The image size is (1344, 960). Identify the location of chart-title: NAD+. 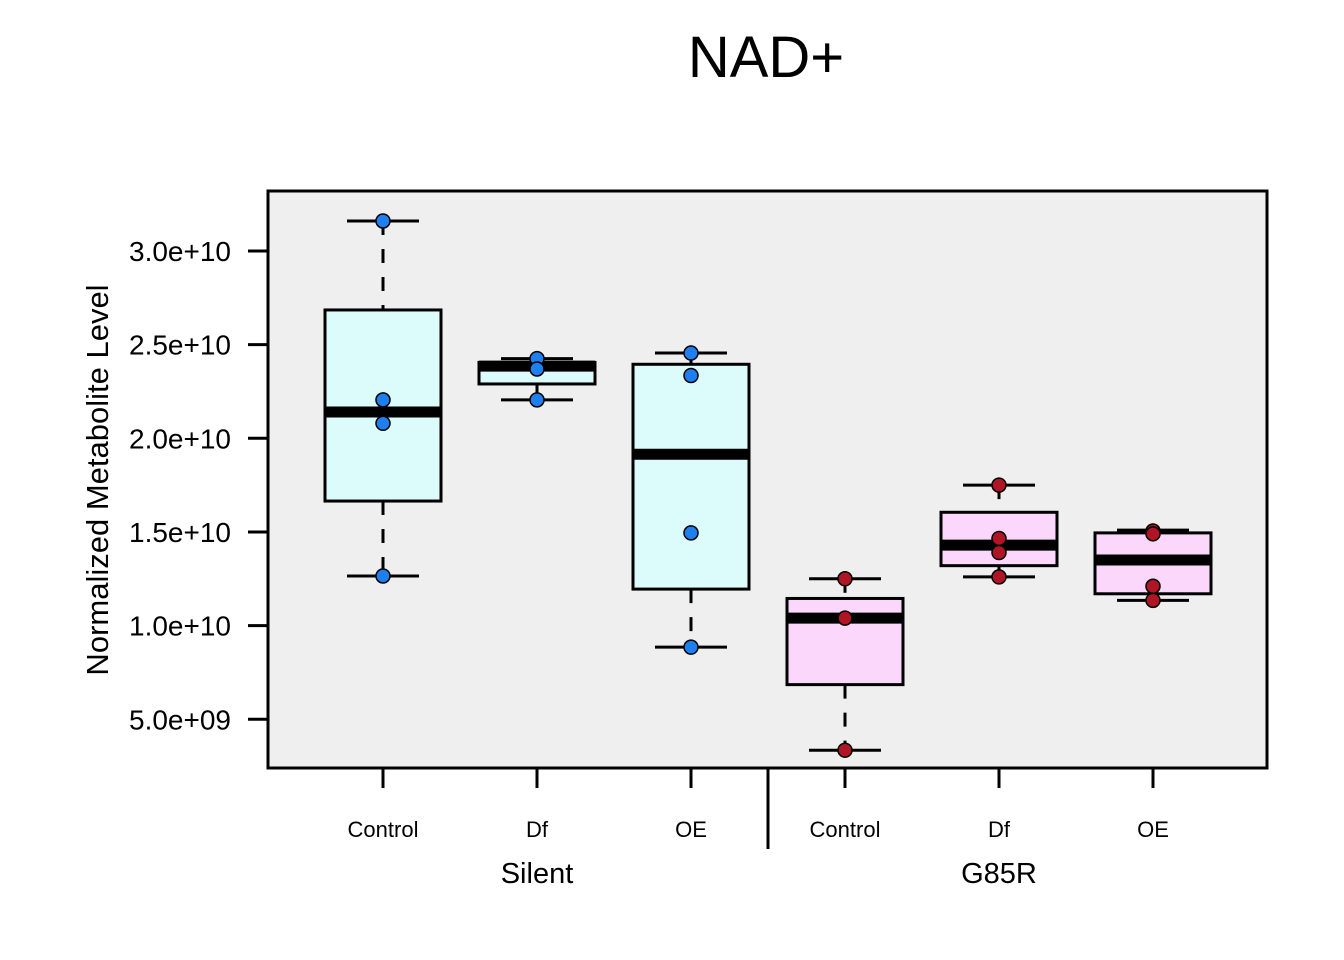
(766, 57).